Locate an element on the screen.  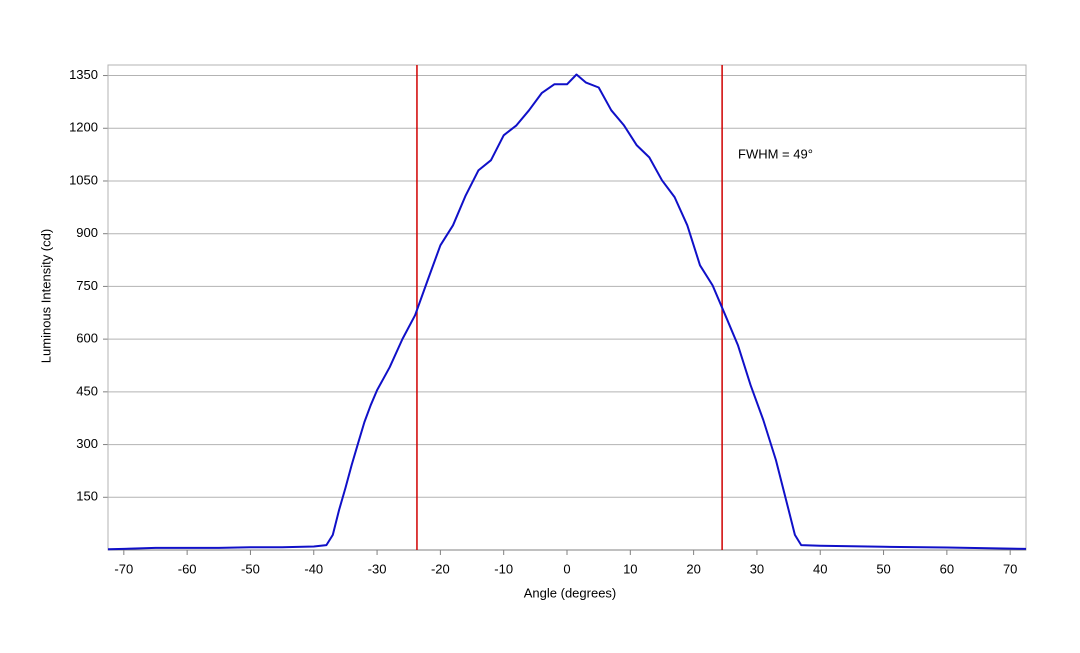
x-axis-label: Angle (degrees) is located at coordinates (570, 592).